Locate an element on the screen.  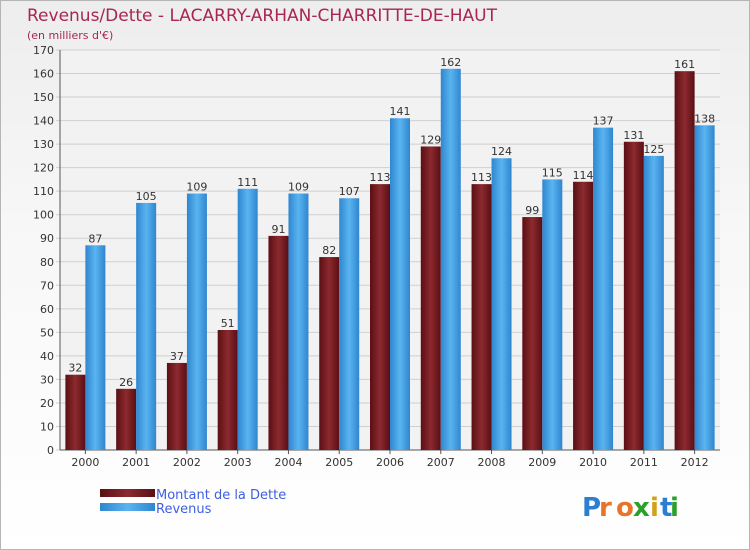
y-tick-label: 50 is located at coordinates (47, 332).